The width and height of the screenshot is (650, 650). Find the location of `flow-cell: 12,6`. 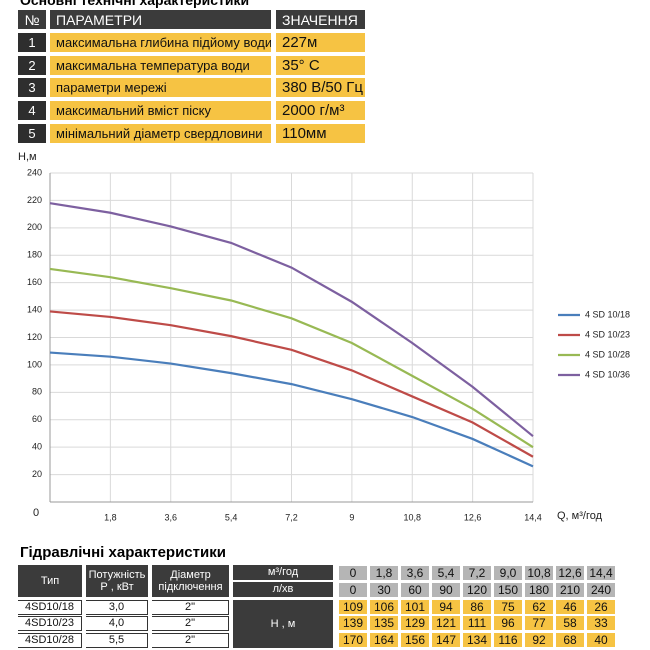

flow-cell: 12,6 is located at coordinates (570, 573).